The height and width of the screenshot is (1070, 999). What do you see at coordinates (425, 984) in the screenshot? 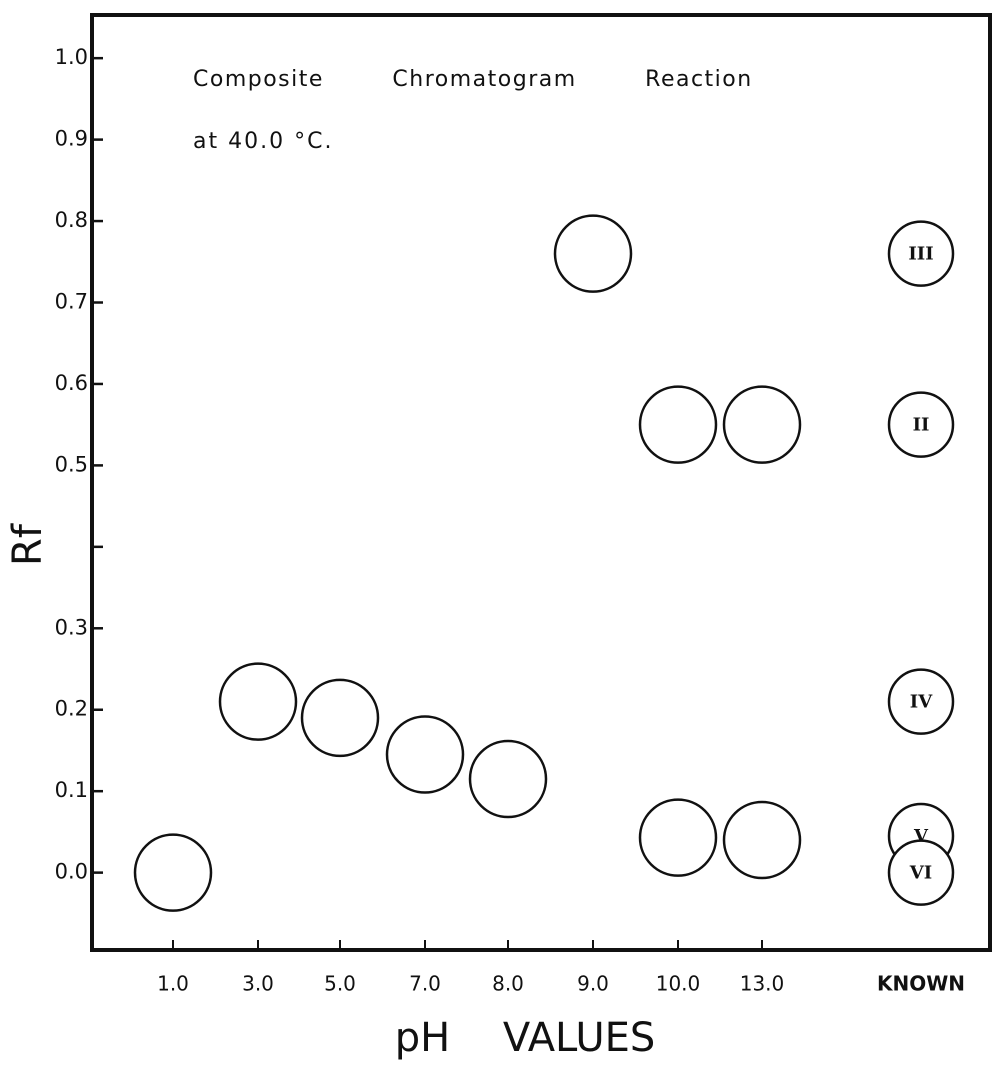
I see `x-tick-label: 7.0` at bounding box center [425, 984].